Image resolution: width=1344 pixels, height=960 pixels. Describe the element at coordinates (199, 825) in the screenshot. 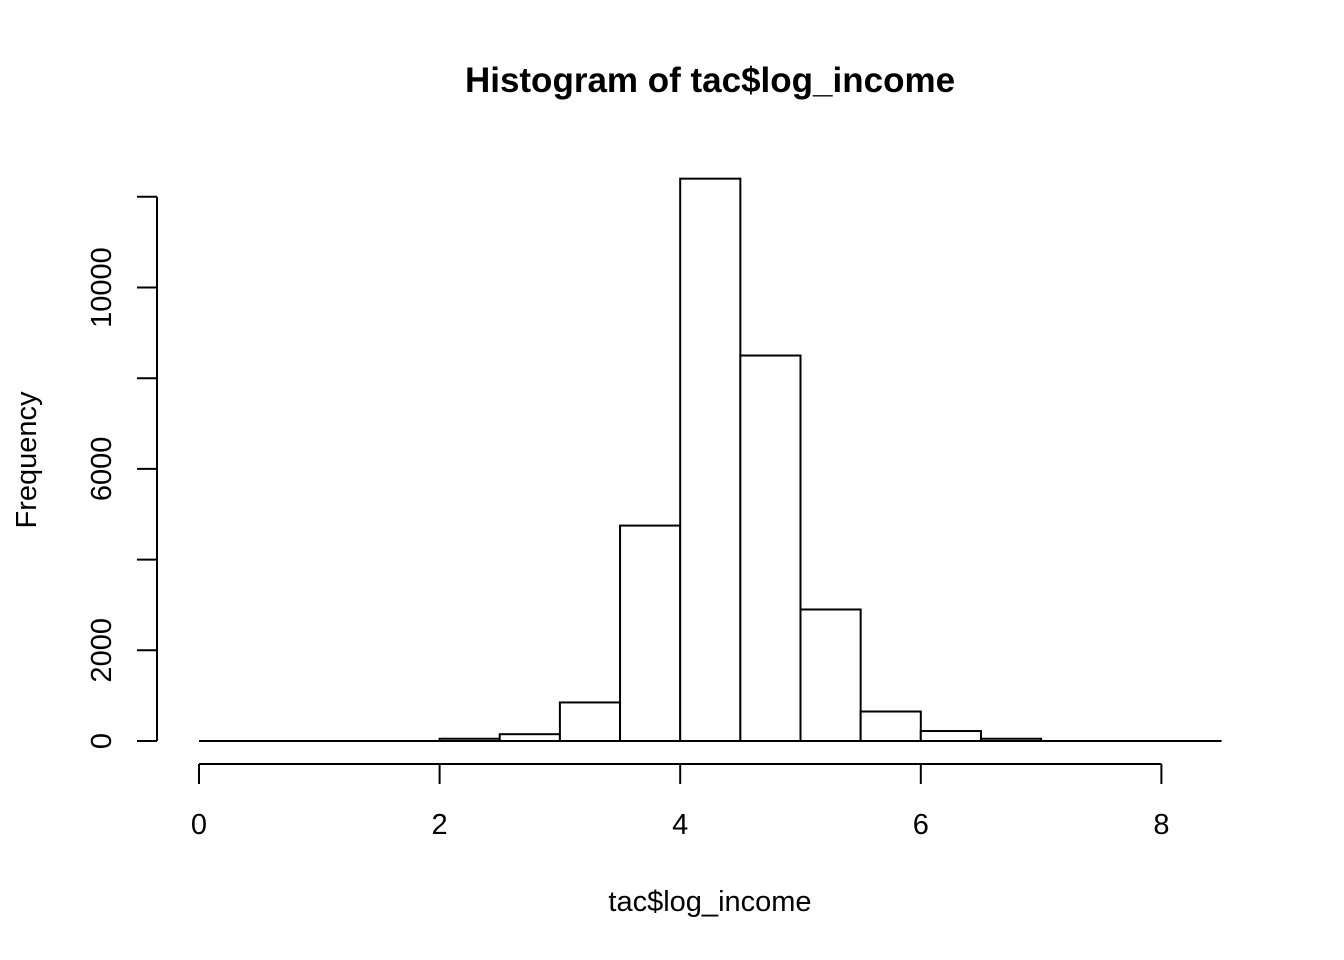

I see `x-tick-label: 0` at that location.